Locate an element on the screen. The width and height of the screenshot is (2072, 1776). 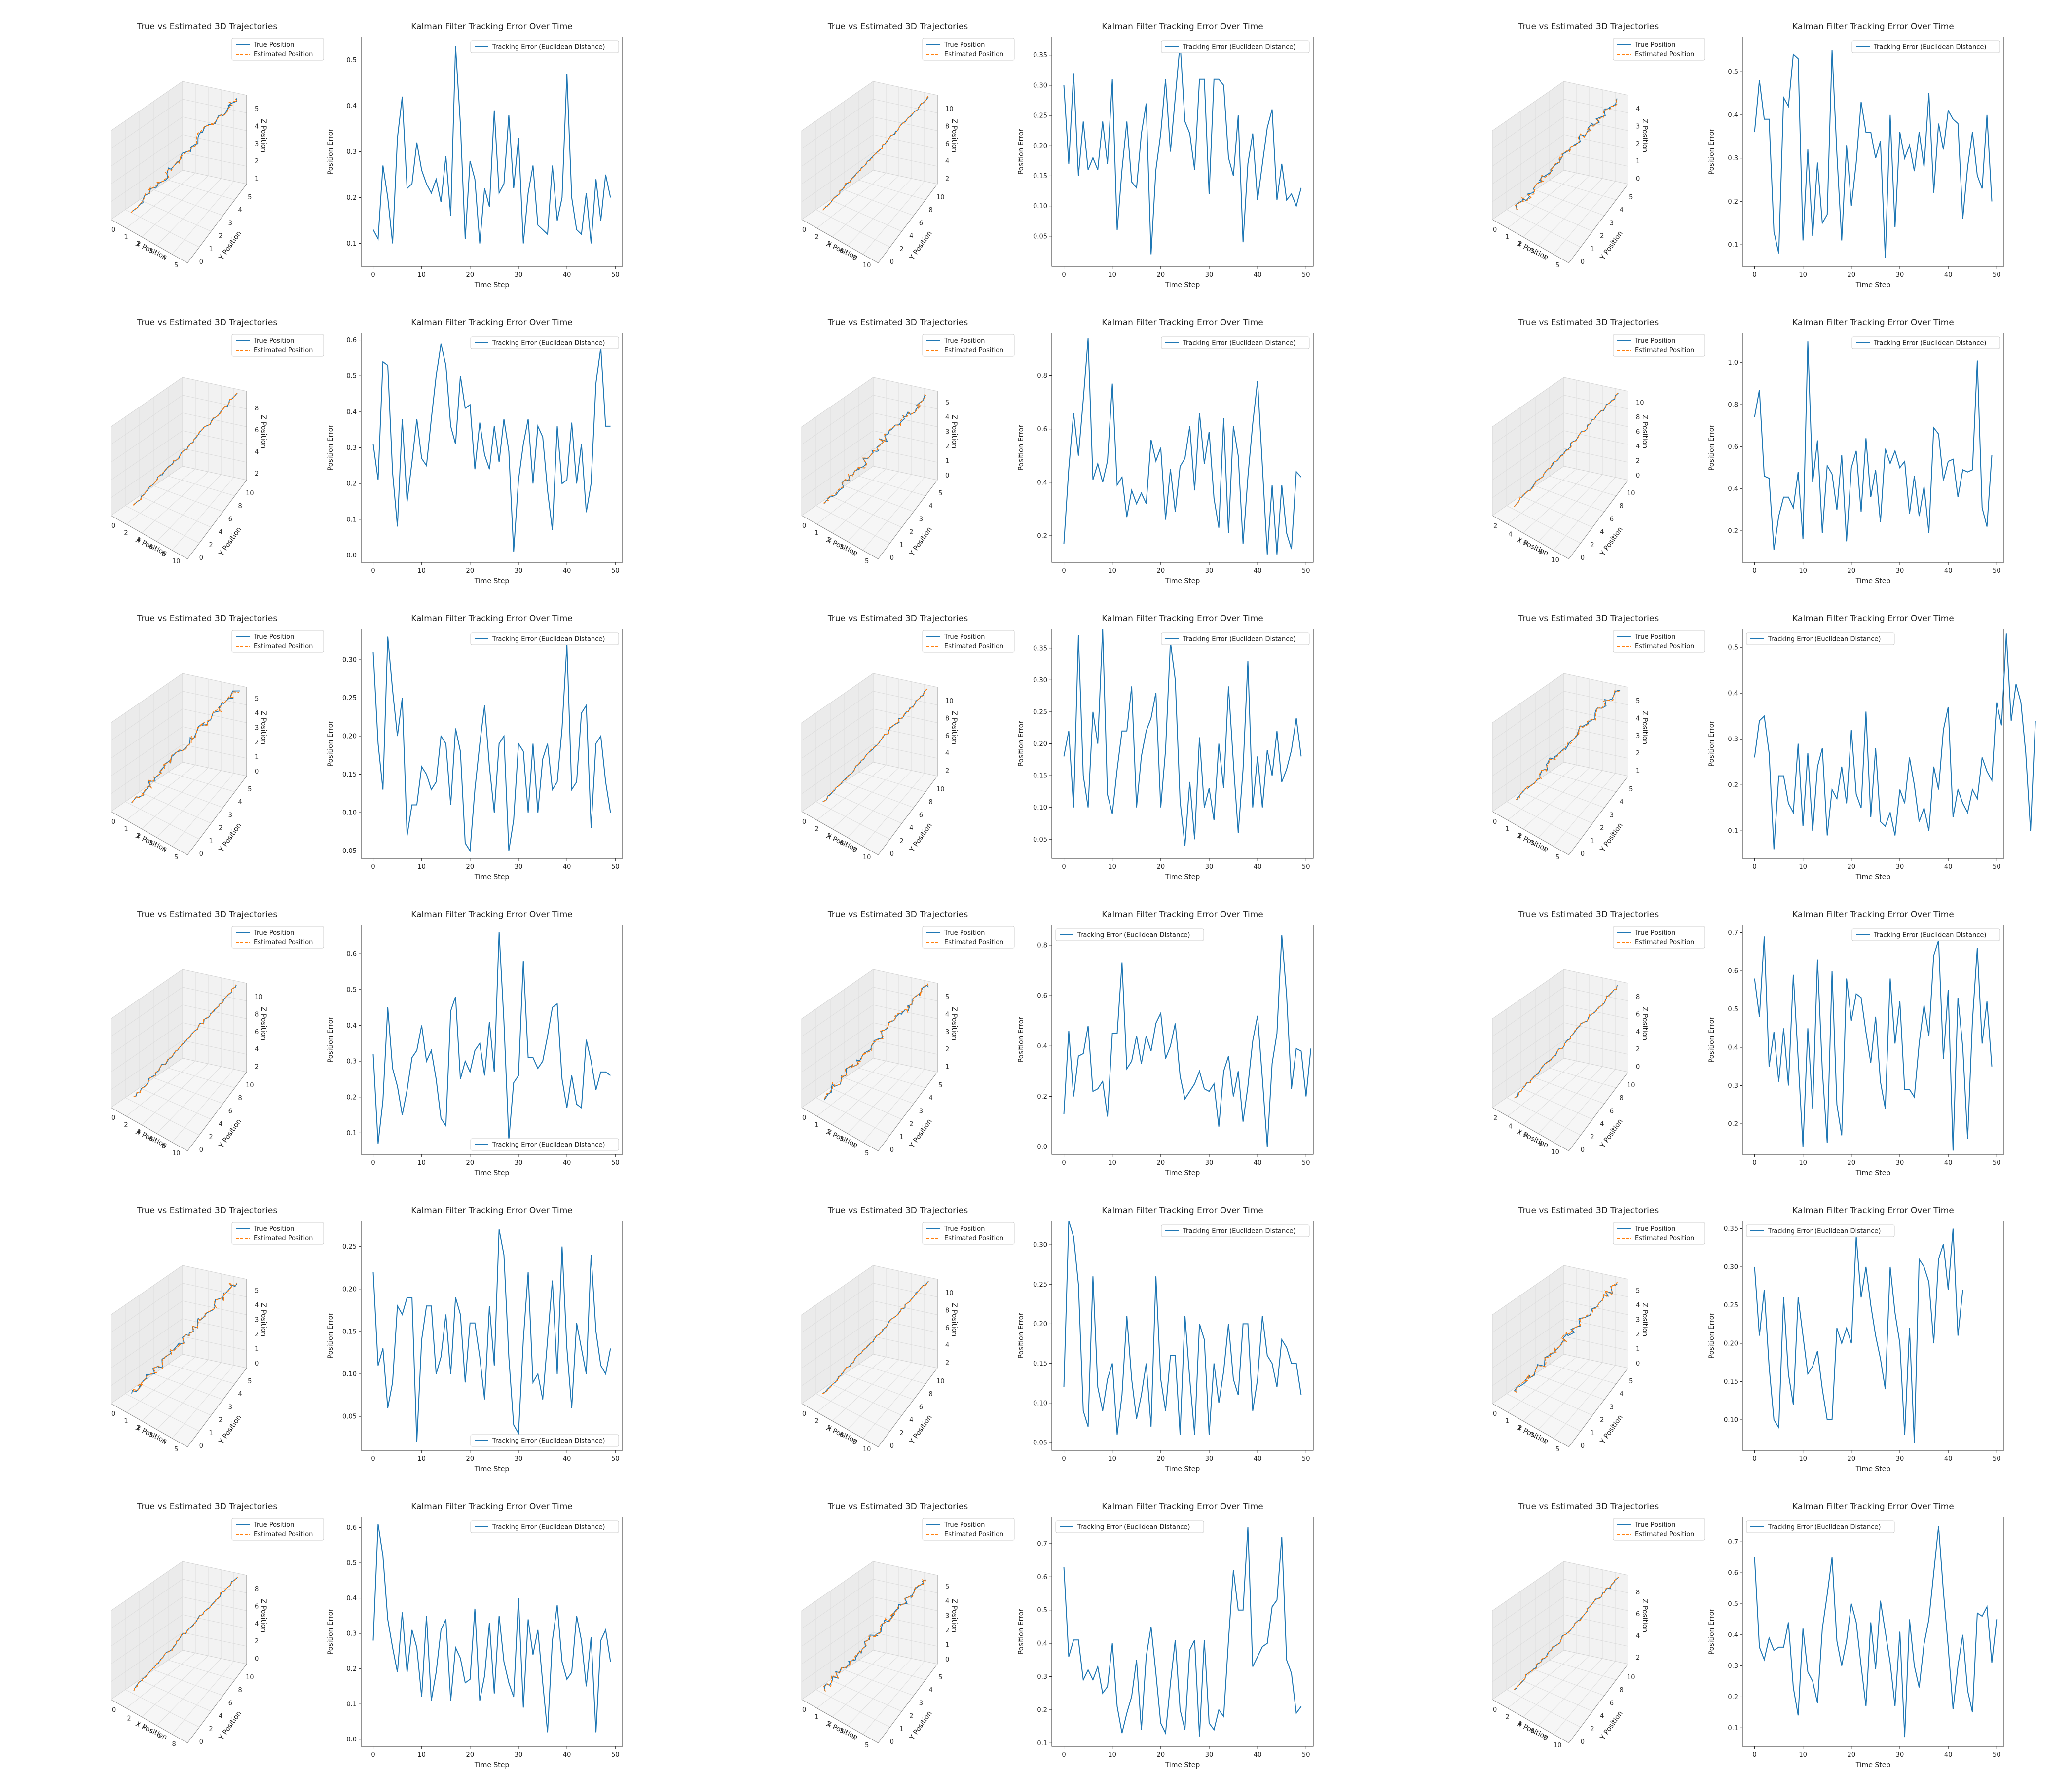
y-tick-label: 2 is located at coordinates (1602, 237).